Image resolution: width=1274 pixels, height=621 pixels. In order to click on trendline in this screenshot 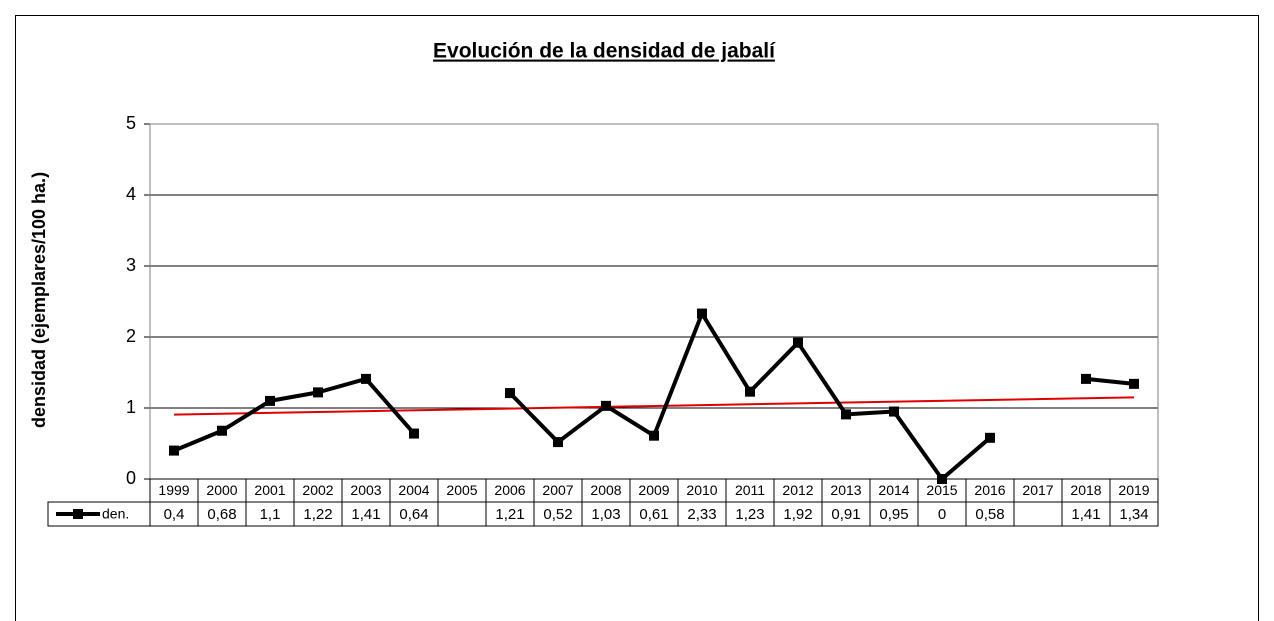, I will do `click(654, 406)`.